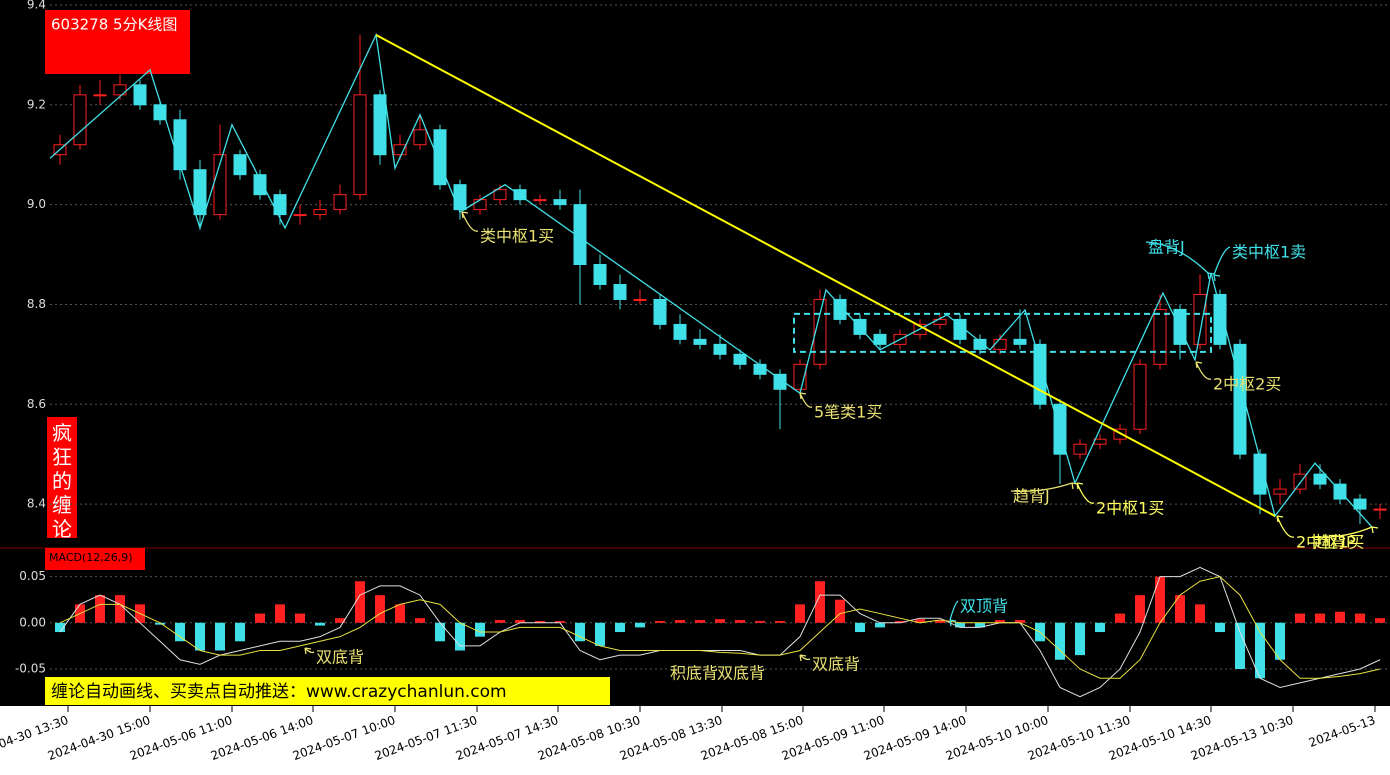 Image resolution: width=1390 pixels, height=775 pixels. What do you see at coordinates (1130, 508) in the screenshot?
I see `annotation: 2中枢1买` at bounding box center [1130, 508].